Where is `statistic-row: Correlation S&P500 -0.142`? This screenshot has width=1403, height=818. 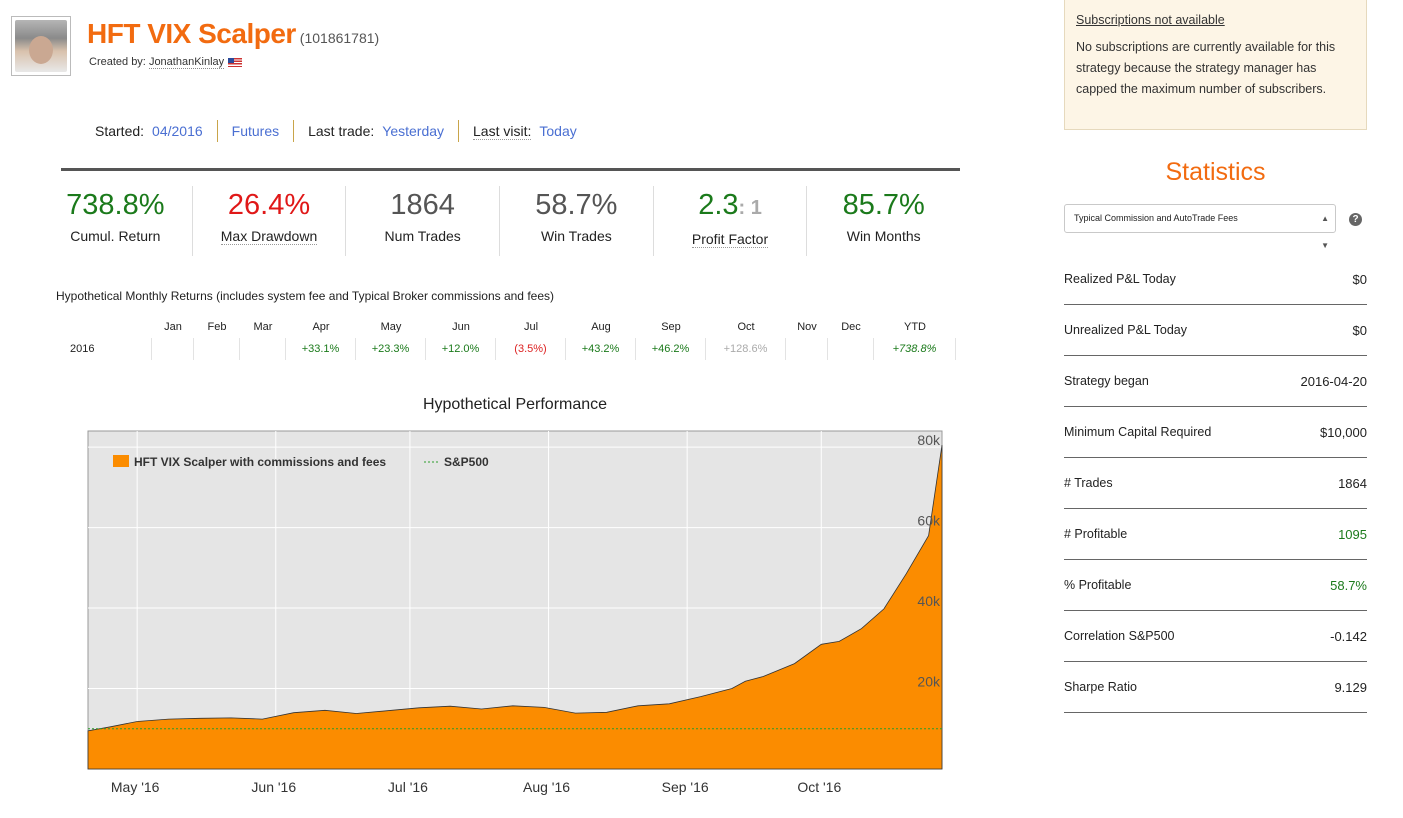
statistic-row: Correlation S&P500 -0.142 is located at coordinates (1215, 636).